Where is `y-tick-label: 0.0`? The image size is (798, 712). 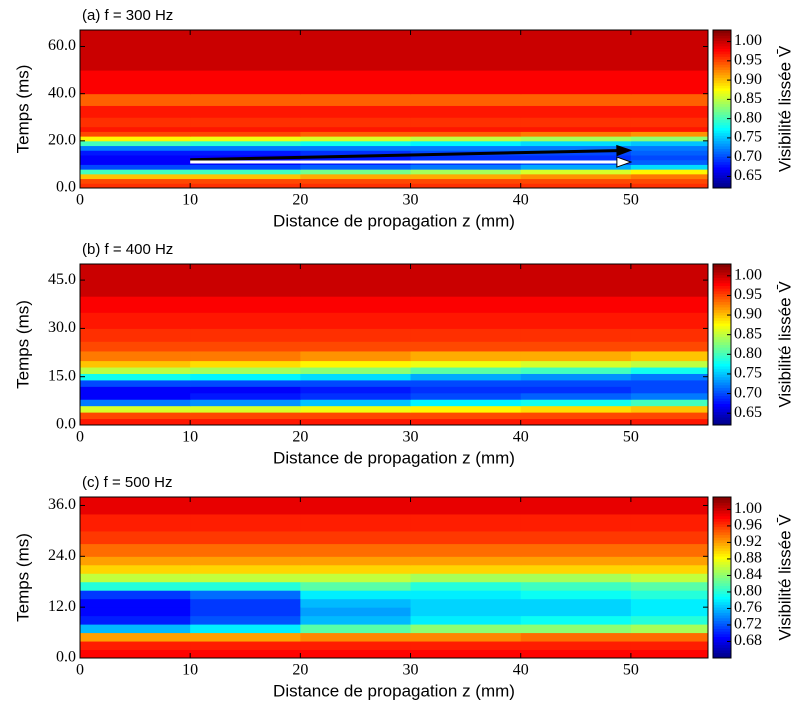 y-tick-label: 0.0 is located at coordinates (66, 657).